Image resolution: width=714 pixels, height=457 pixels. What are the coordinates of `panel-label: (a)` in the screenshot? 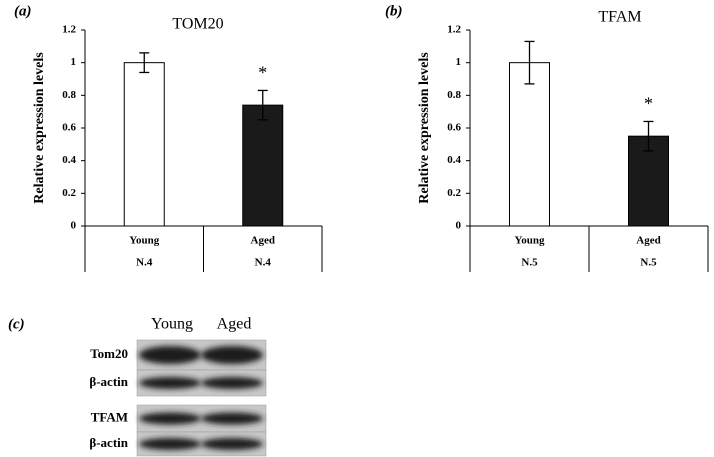 It's located at (23, 11).